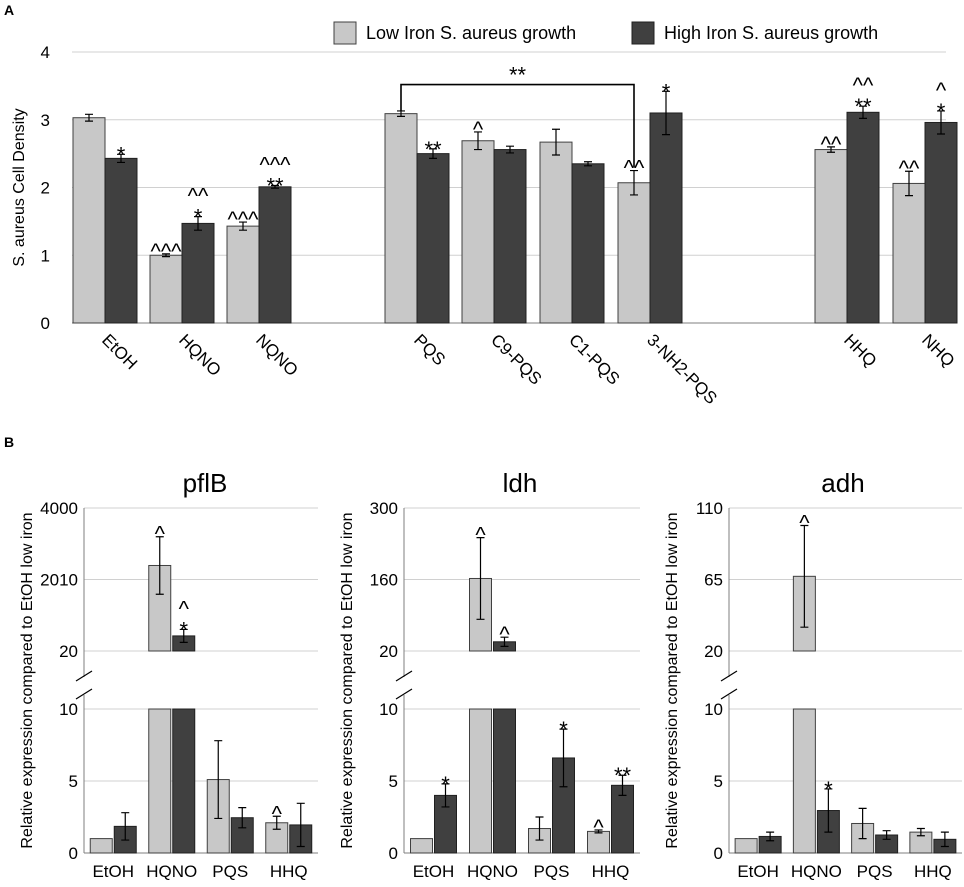 The image size is (964, 887). Describe the element at coordinates (682, 369) in the screenshot. I see `x-tick-label: 3-NH2-PQS` at that location.